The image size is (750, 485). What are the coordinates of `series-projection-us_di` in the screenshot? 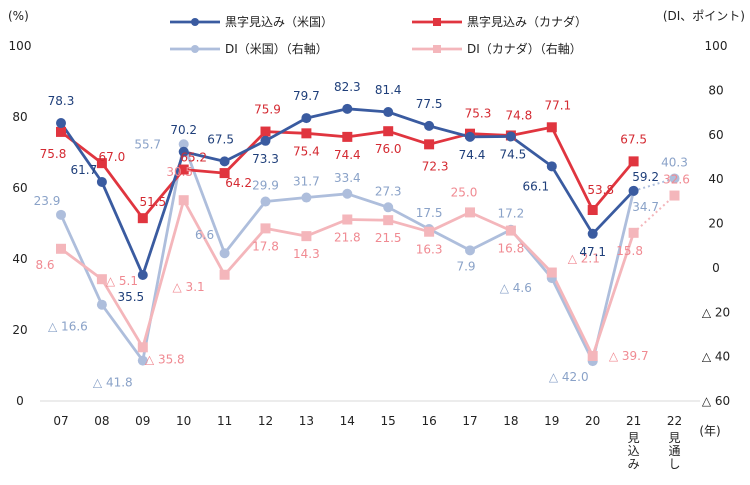 It's located at (654, 184).